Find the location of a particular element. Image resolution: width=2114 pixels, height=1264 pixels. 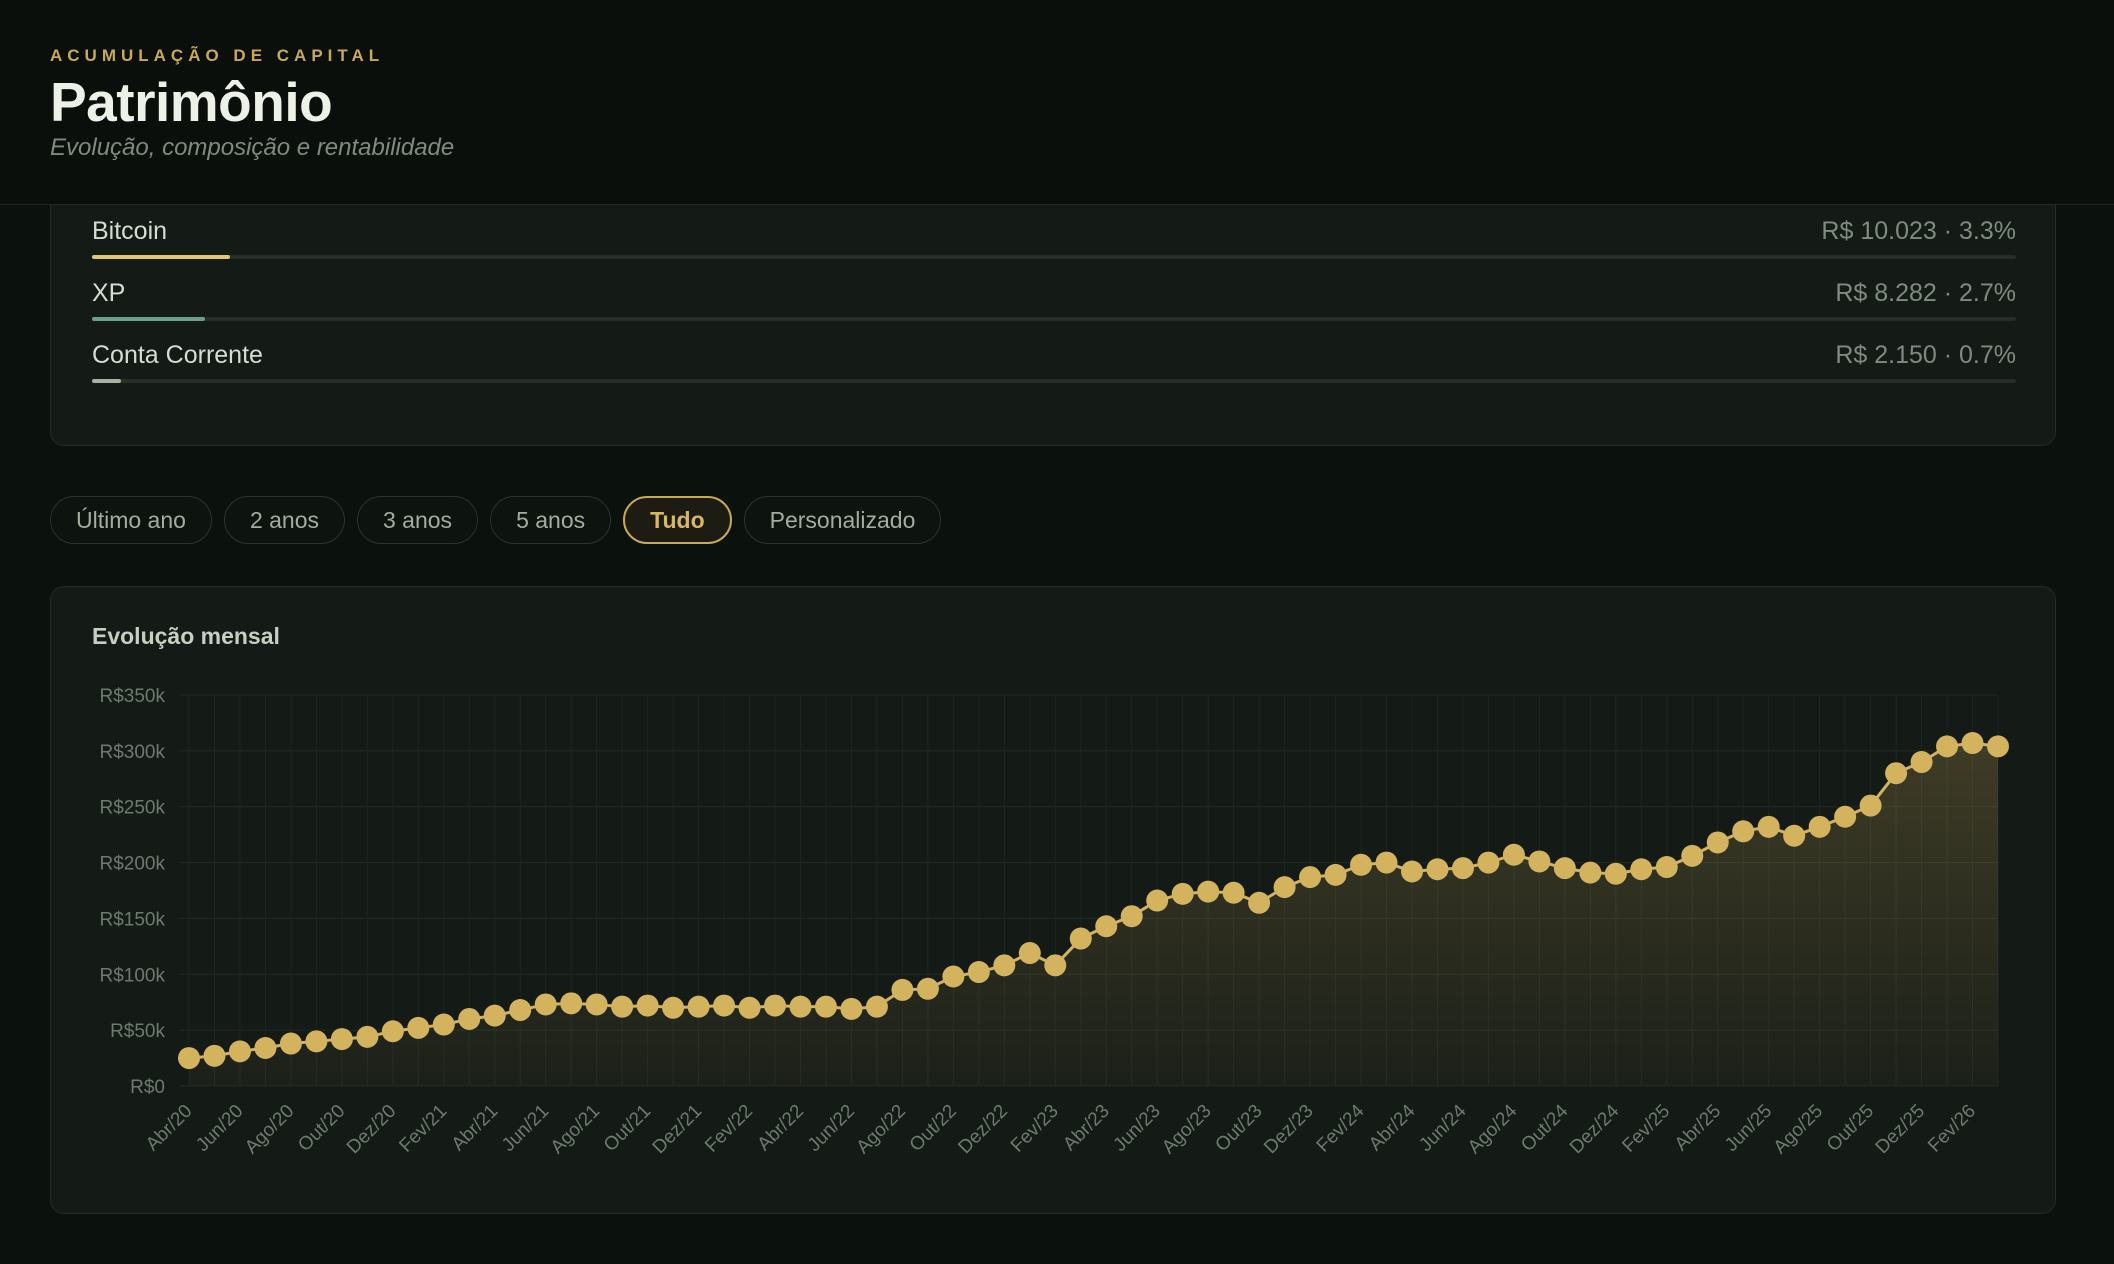

x-tick-label: Dez/24 is located at coordinates (1595, 1129).